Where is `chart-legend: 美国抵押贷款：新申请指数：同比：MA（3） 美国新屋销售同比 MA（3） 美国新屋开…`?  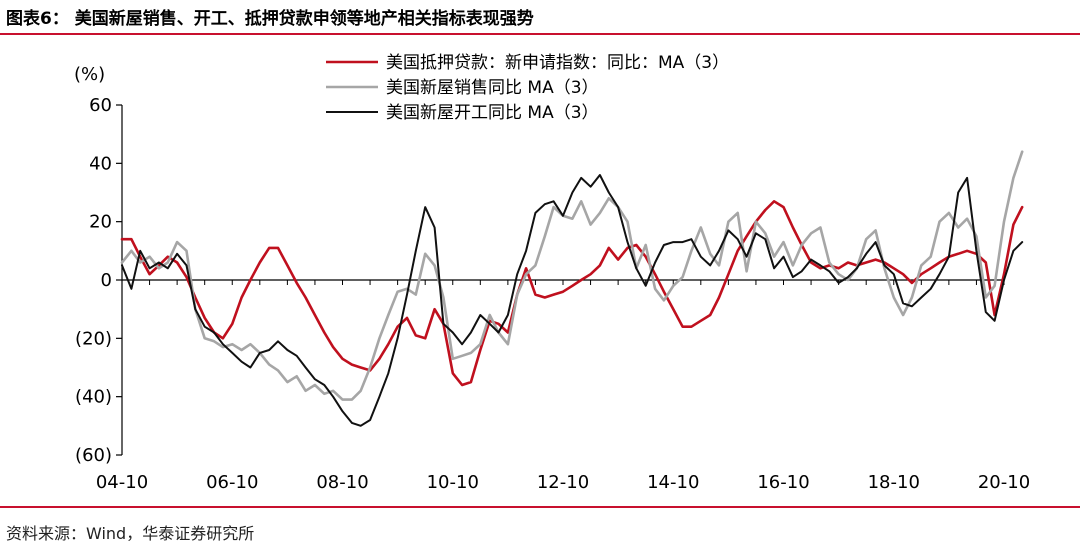 chart-legend: 美国抵押贷款：新申请指数：同比：MA（3） 美国新屋销售同比 MA（3） 美国新屋开… is located at coordinates (527, 88).